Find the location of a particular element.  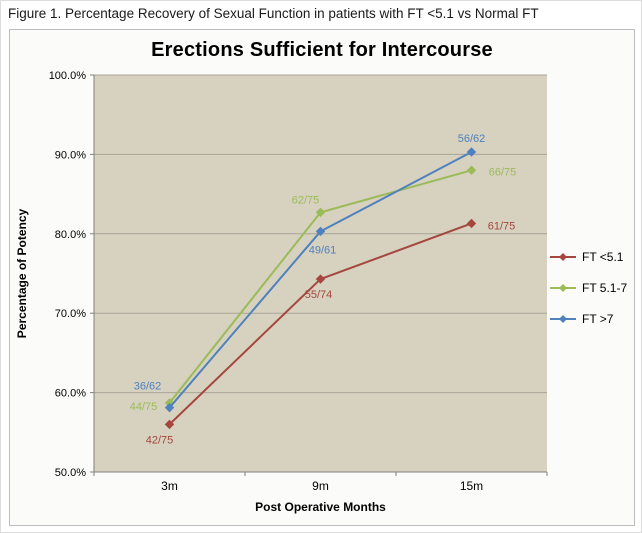

y-tick-label: 90.0% is located at coordinates (70, 155).